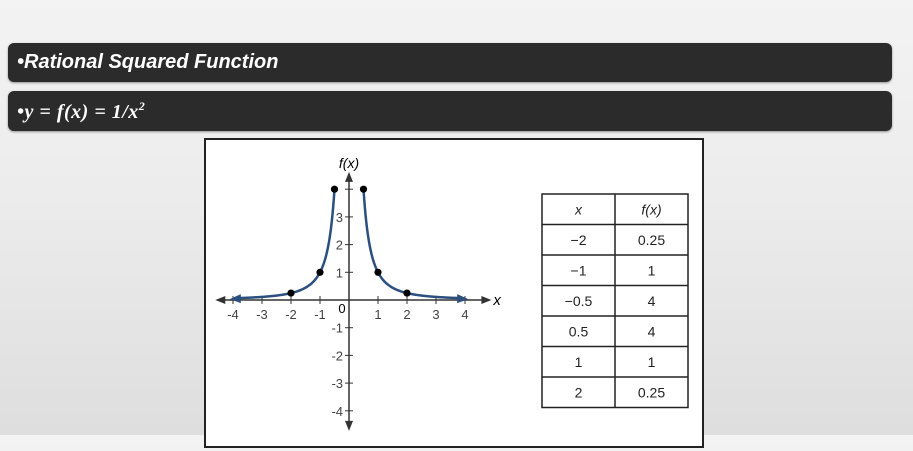 This screenshot has height=451, width=913. What do you see at coordinates (287, 244) in the screenshot?
I see `curve-left-branch` at bounding box center [287, 244].